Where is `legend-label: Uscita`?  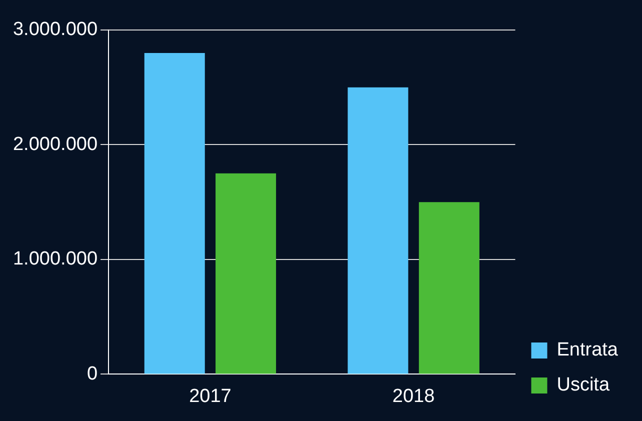 legend-label: Uscita is located at coordinates (583, 385).